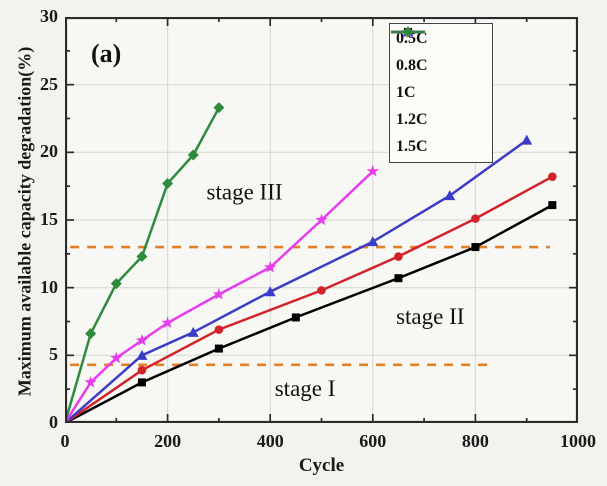 The image size is (607, 486). I want to click on annotation-stage-2: stage II, so click(430, 316).